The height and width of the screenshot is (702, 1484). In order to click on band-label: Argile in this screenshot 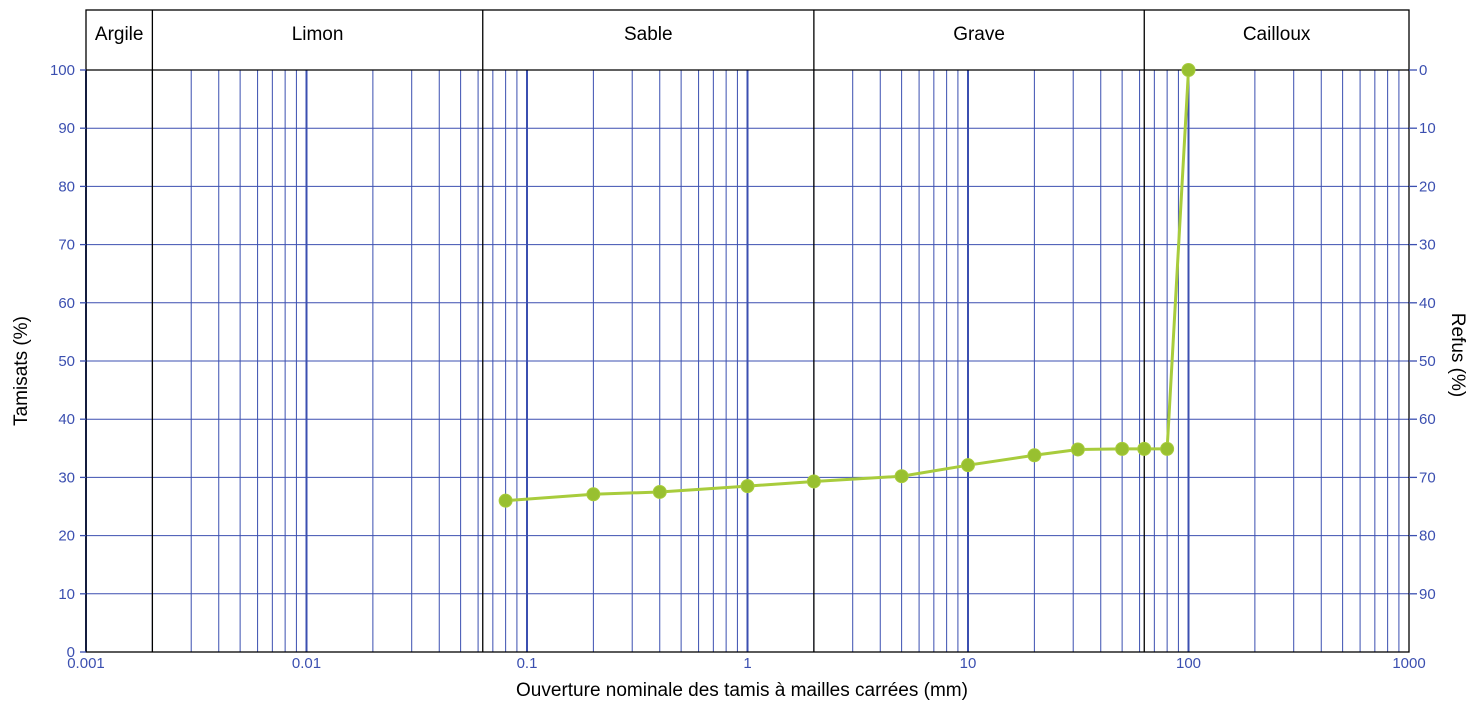, I will do `click(119, 34)`.